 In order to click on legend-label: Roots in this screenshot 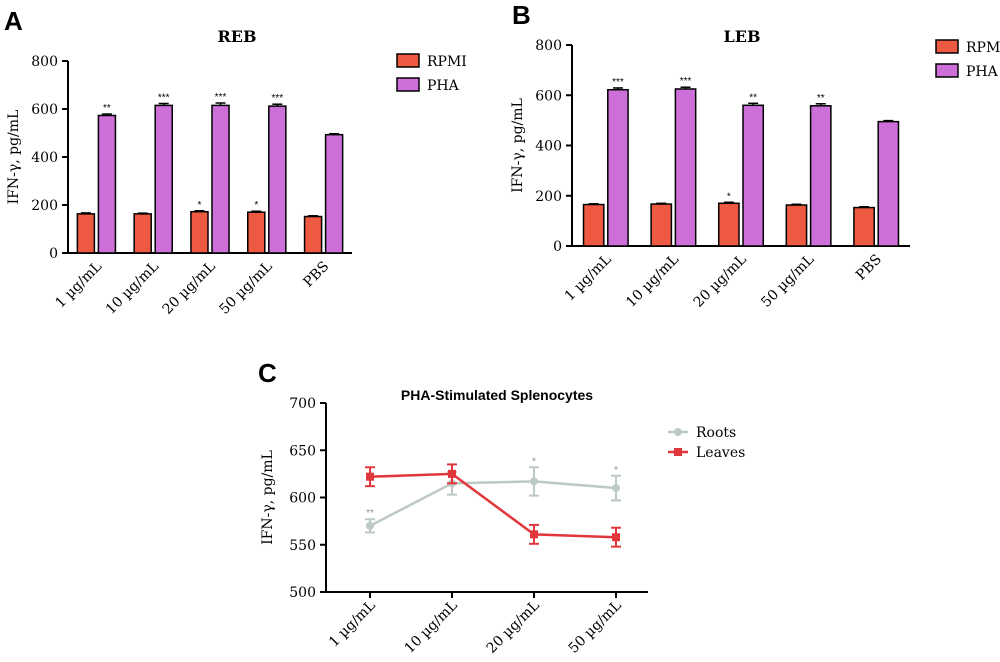, I will do `click(716, 433)`.